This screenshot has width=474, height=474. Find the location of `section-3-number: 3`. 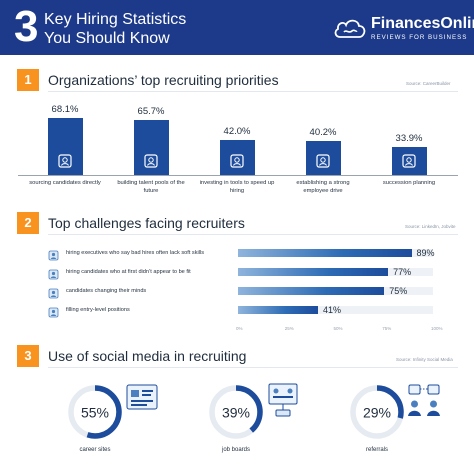

section-3-number: 3 is located at coordinates (28, 356).